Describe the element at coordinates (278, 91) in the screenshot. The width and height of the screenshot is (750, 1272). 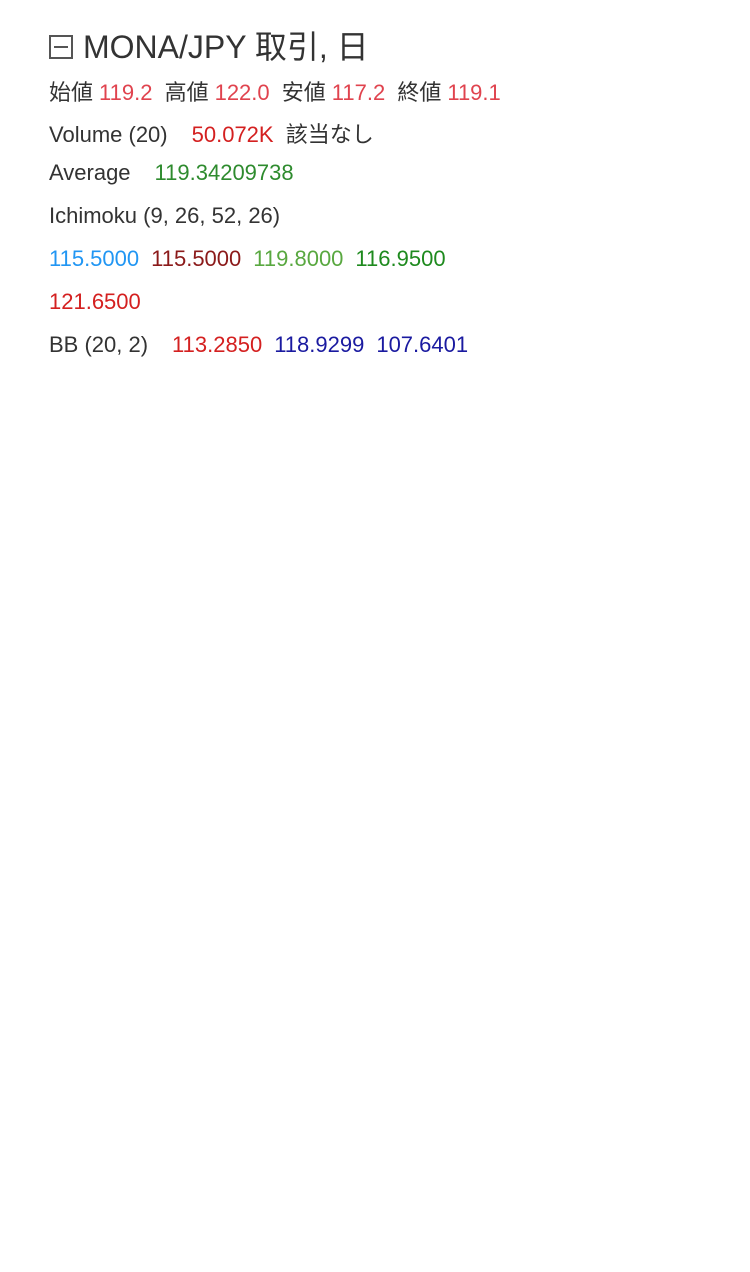
I see `ohlc-legend: 始値 119.2 高値 122.0 安値 117.2 終値 119.1` at that location.